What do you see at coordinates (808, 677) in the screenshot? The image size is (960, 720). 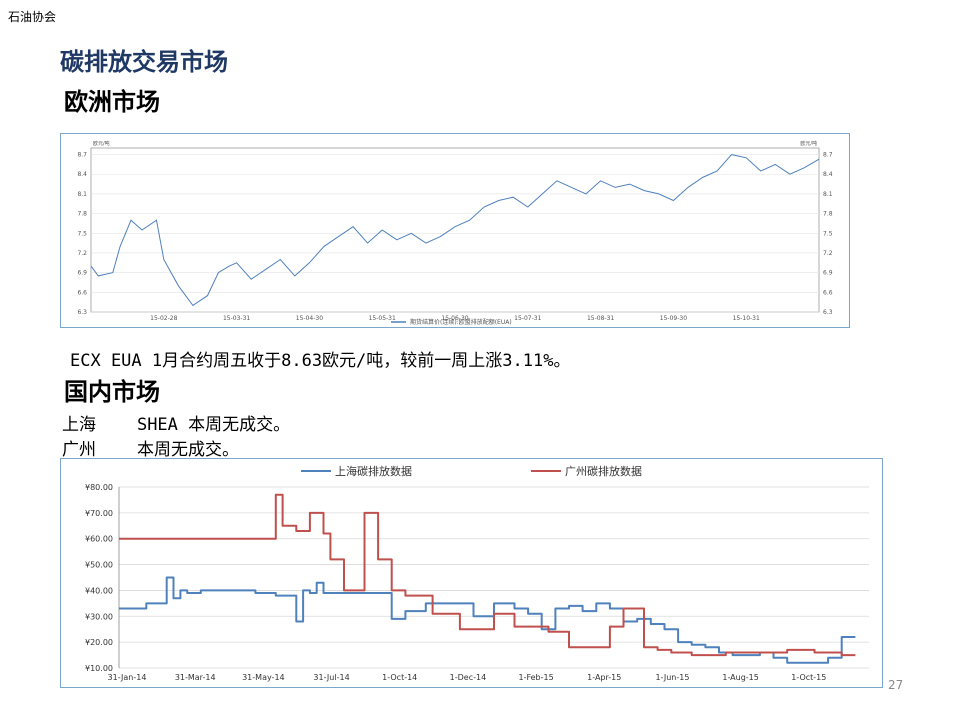 I see `x-tick-label: 1-Oct-15` at bounding box center [808, 677].